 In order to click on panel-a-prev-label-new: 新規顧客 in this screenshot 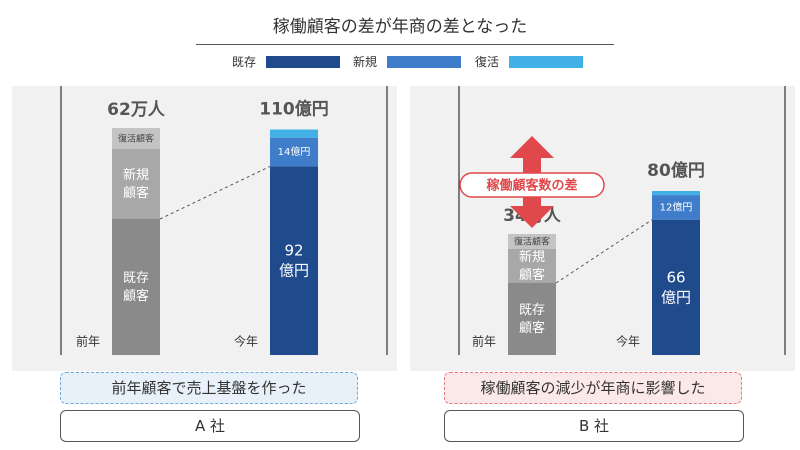, I will do `click(136, 184)`.